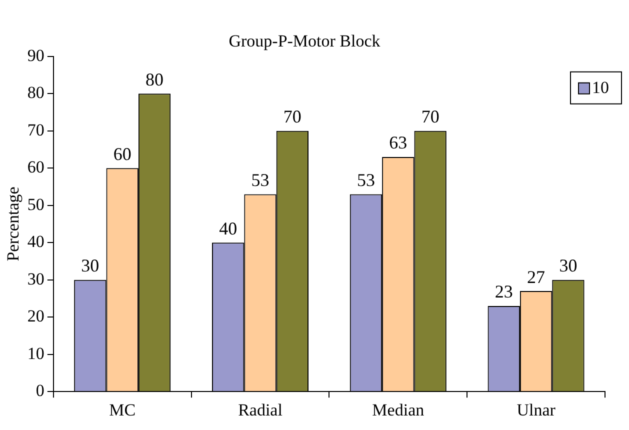 This screenshot has height=430, width=629. What do you see at coordinates (122, 154) in the screenshot?
I see `data-label: 60` at bounding box center [122, 154].